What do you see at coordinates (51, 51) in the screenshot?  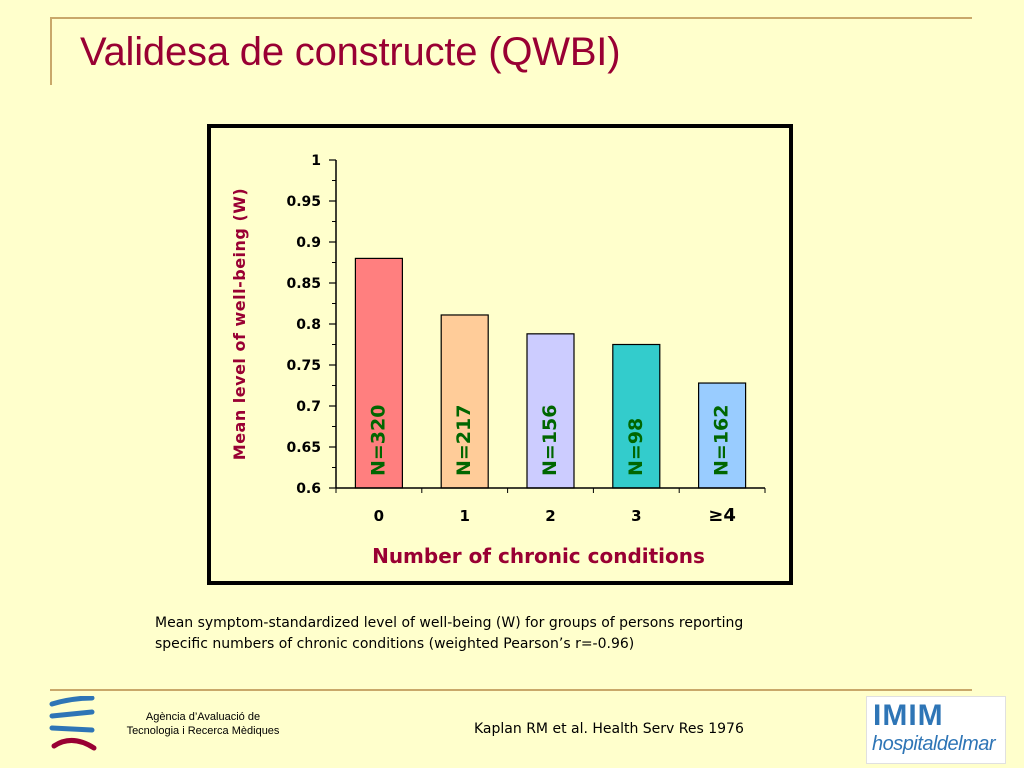 I see `side-rule` at bounding box center [51, 51].